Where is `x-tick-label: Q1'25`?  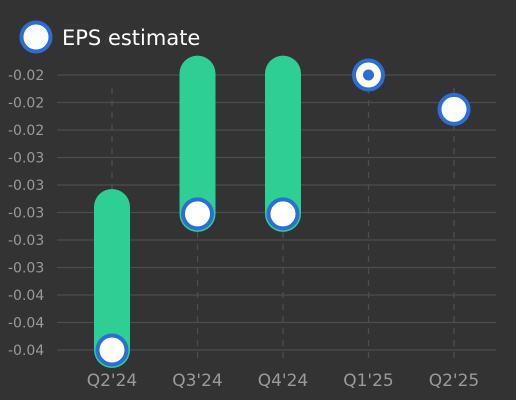 x-tick-label: Q1'25 is located at coordinates (368, 381).